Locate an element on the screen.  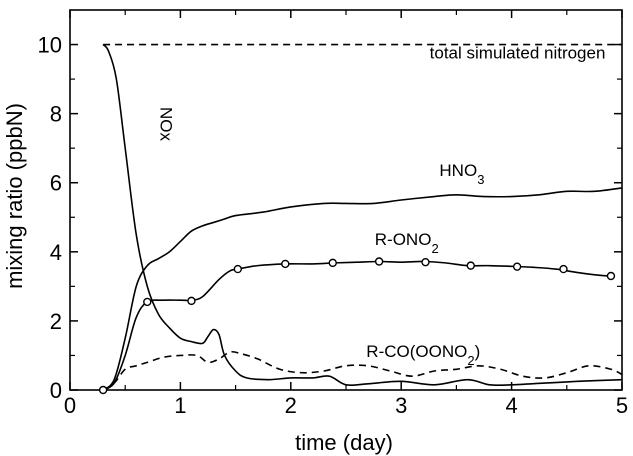
x-axis-label: time (day) is located at coordinates (344, 442).